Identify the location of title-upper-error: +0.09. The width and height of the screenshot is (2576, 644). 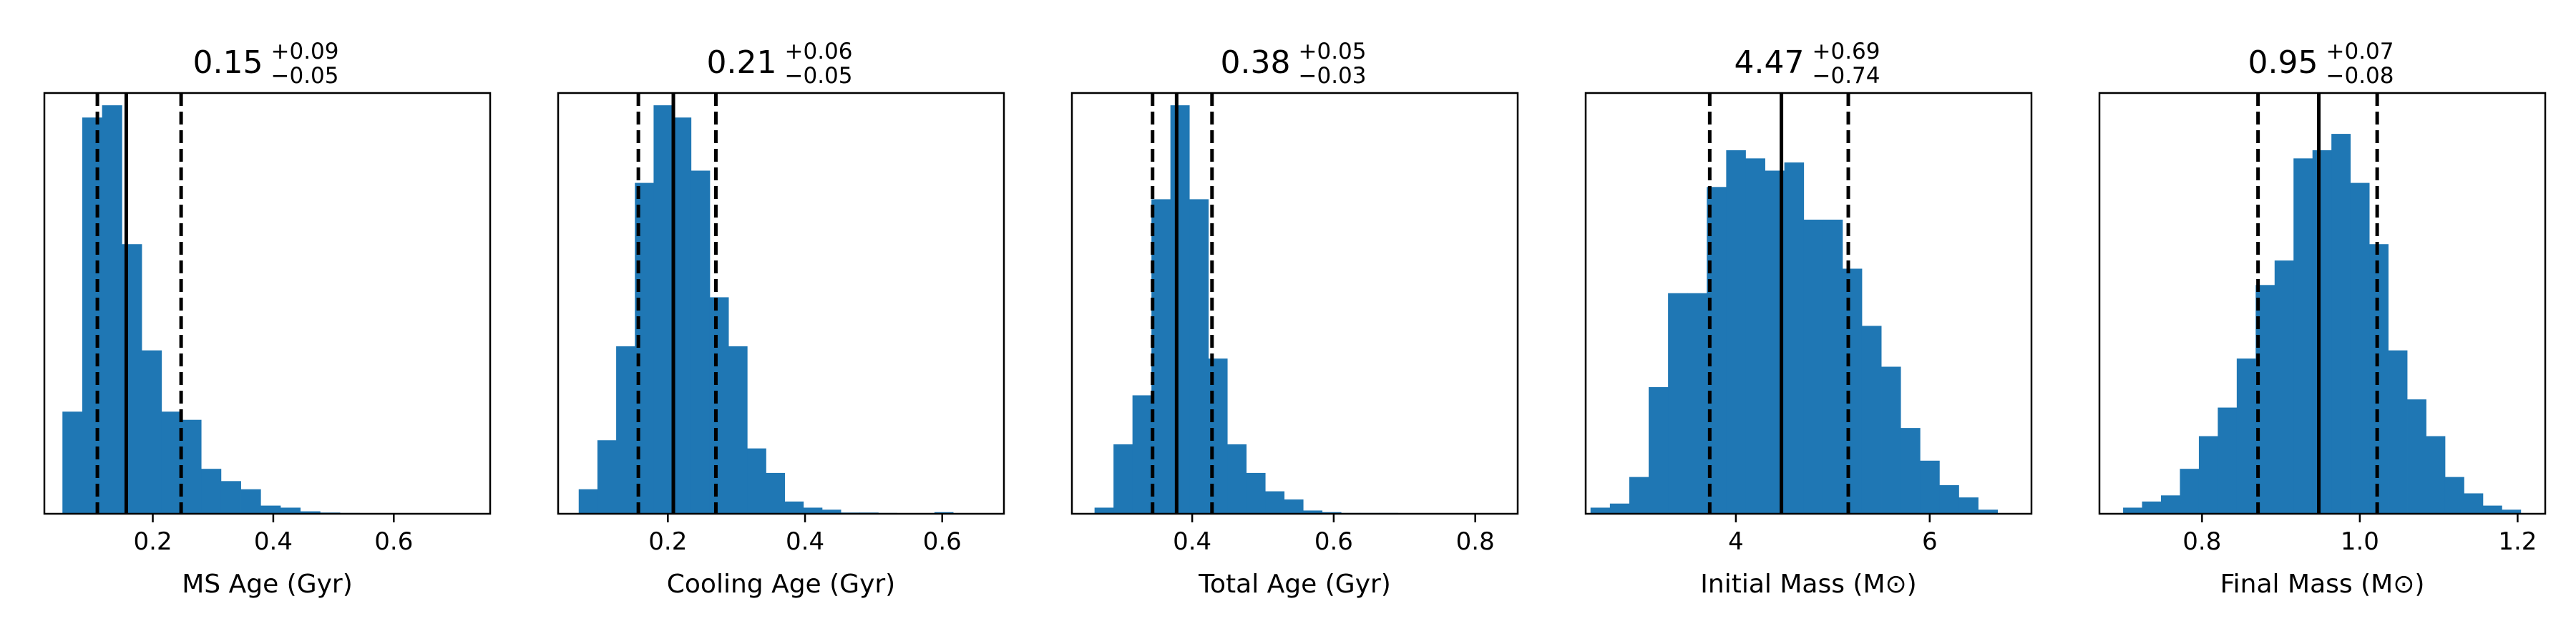
(305, 51).